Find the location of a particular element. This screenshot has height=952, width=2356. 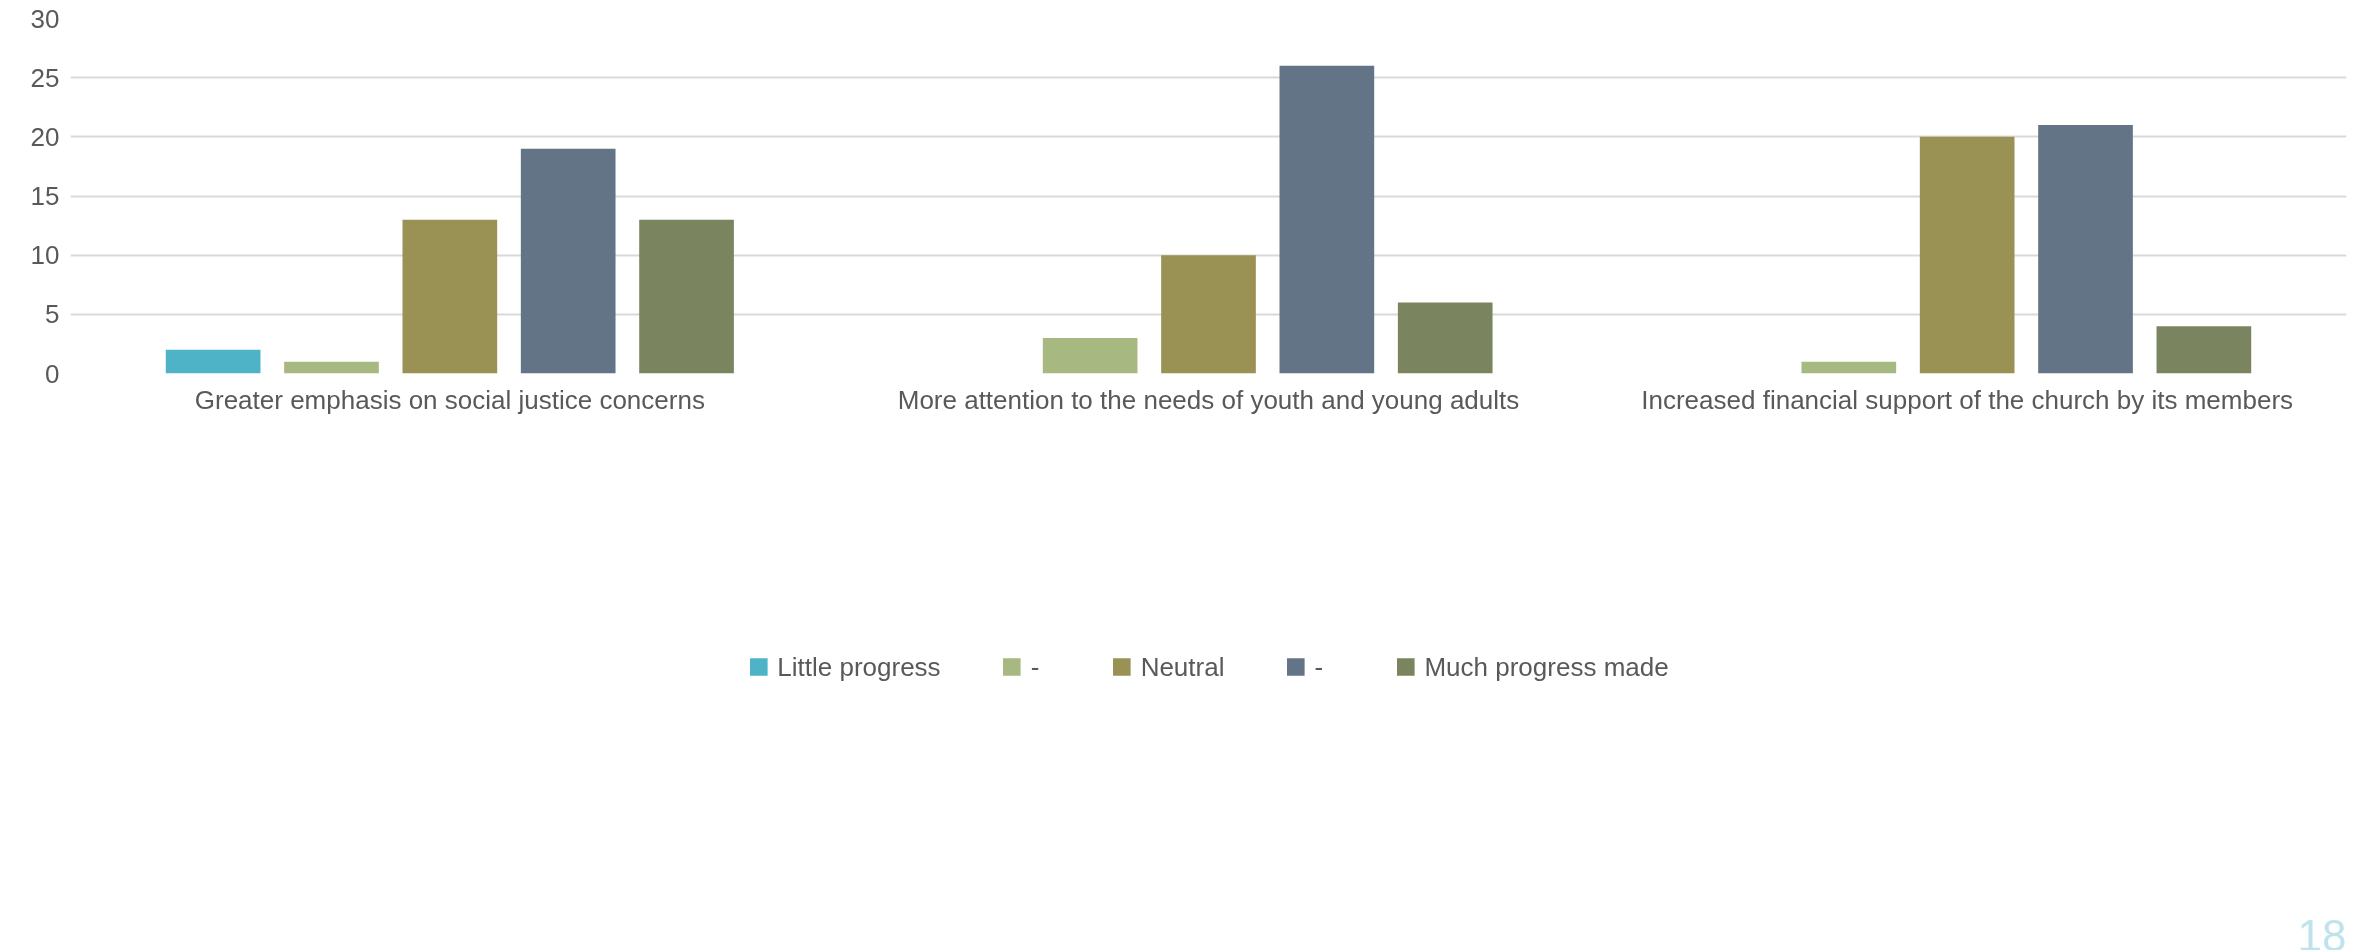

y-tick-label: 30 is located at coordinates (45, 18).